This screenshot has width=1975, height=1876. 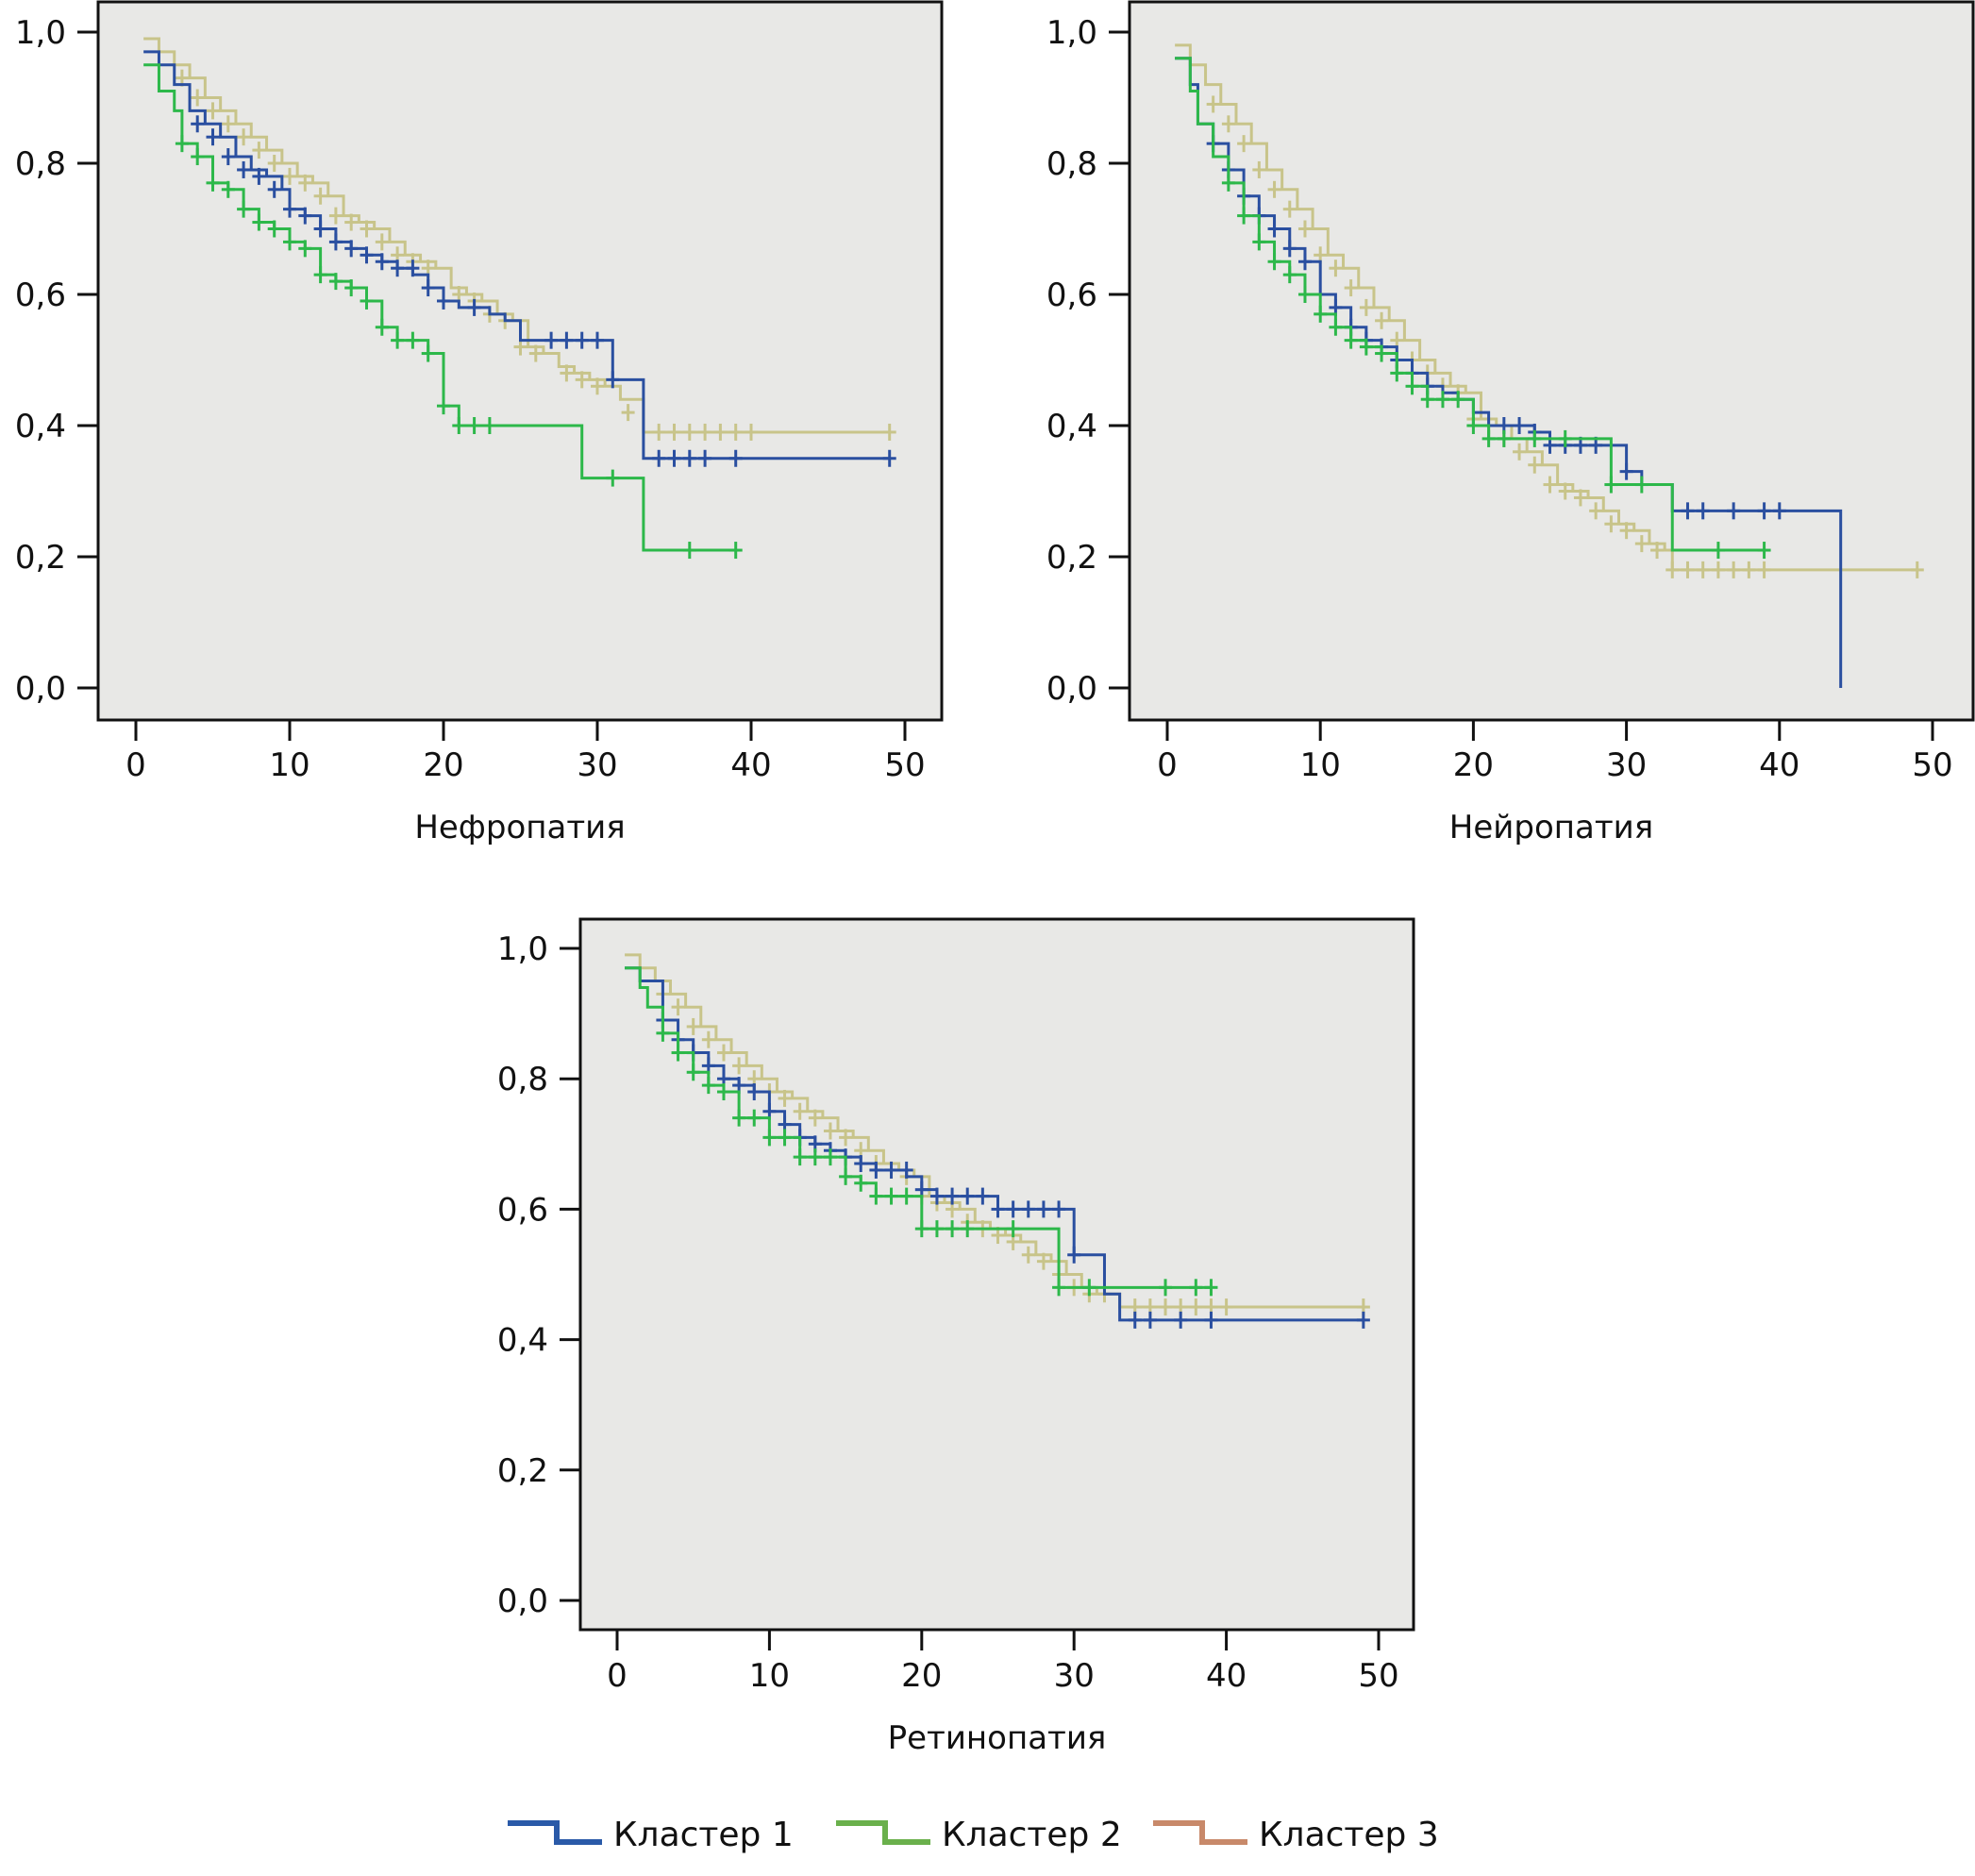 I want to click on x-axis-title: Нейропатия, so click(x=1551, y=827).